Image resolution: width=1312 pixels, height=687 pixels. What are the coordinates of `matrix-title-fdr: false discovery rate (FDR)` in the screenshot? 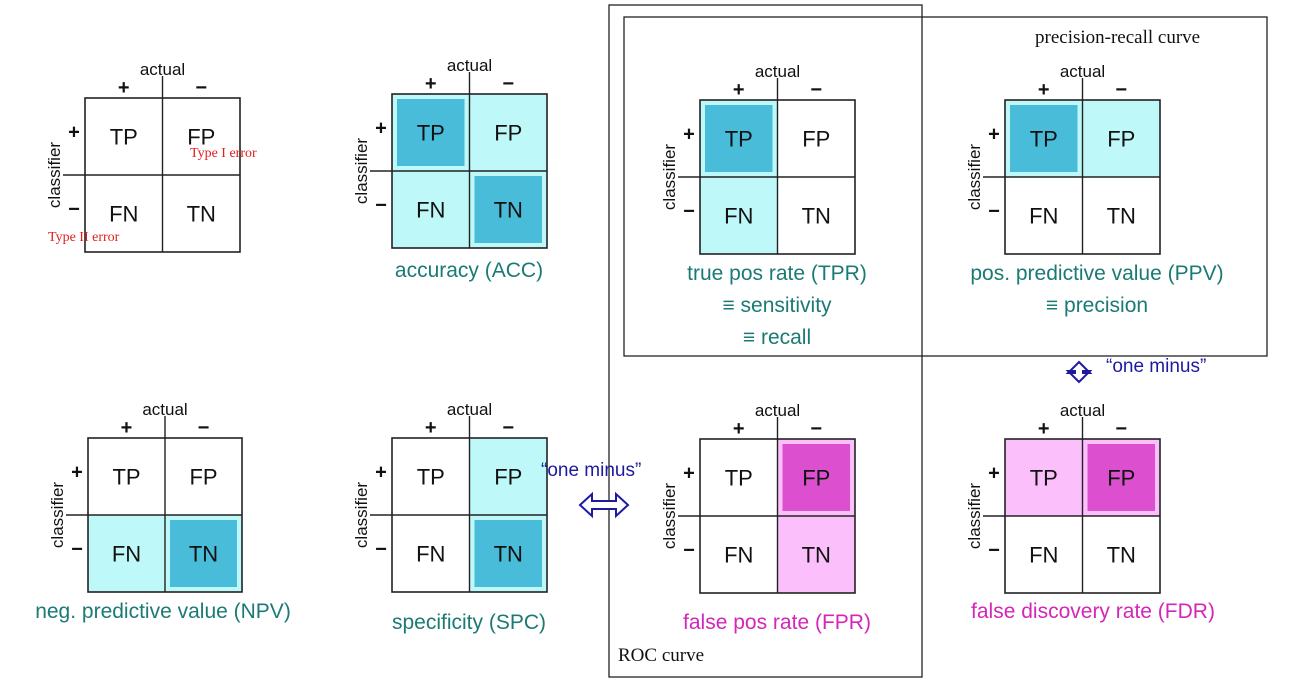 It's located at (1093, 611).